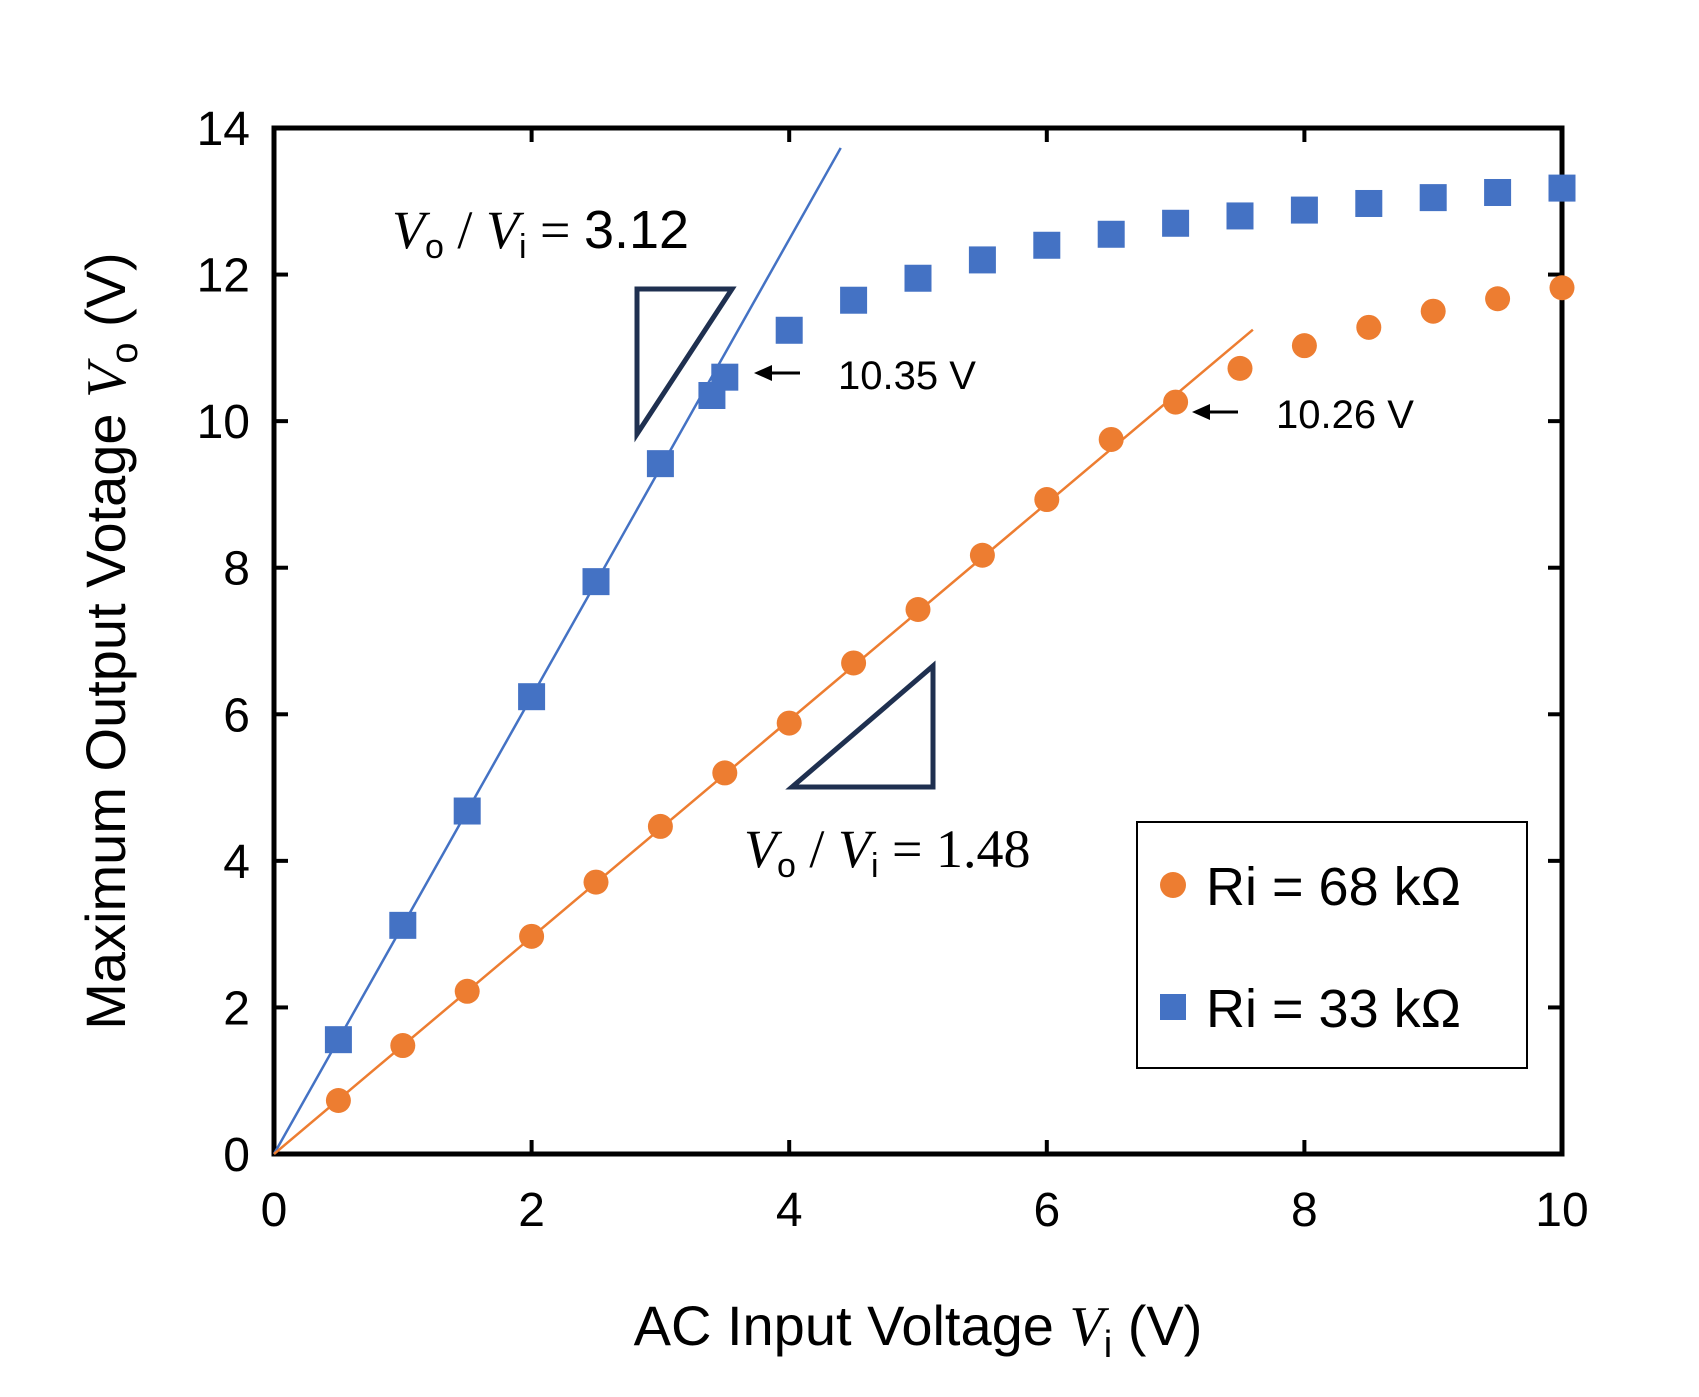  What do you see at coordinates (236, 862) in the screenshot?
I see `y-tick-label: 4` at bounding box center [236, 862].